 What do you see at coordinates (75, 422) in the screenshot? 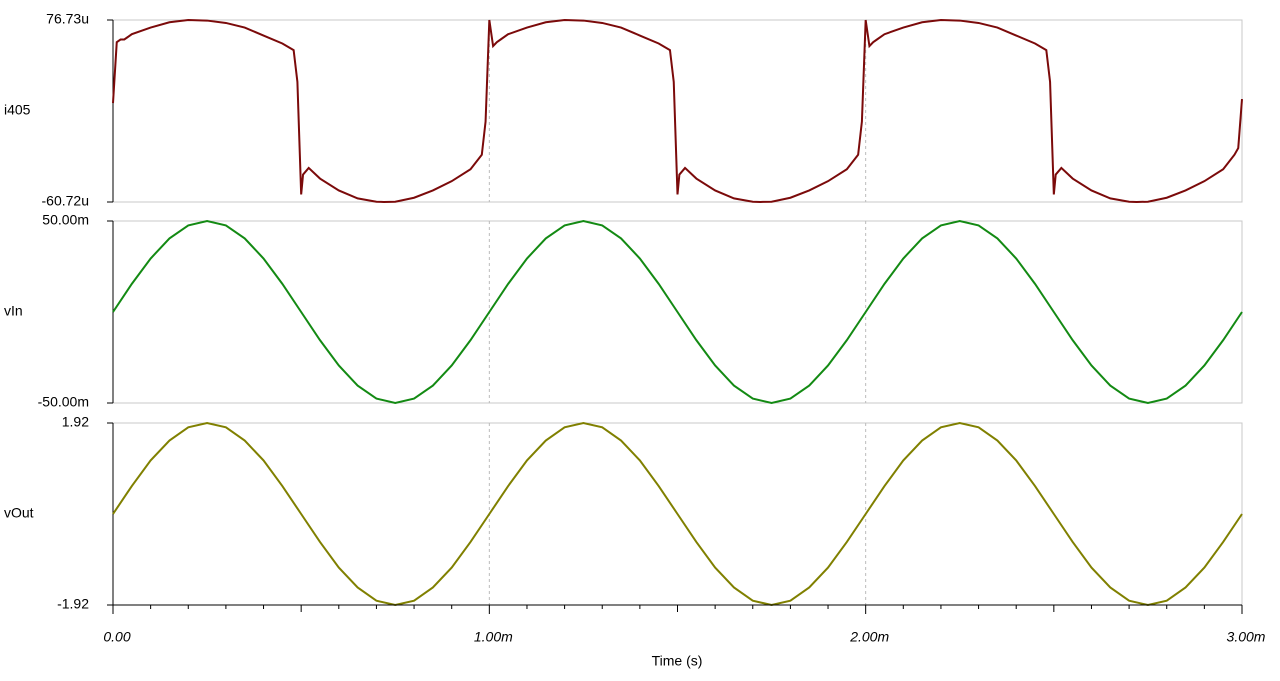
I see `y-tick-label: 1.92` at bounding box center [75, 422].